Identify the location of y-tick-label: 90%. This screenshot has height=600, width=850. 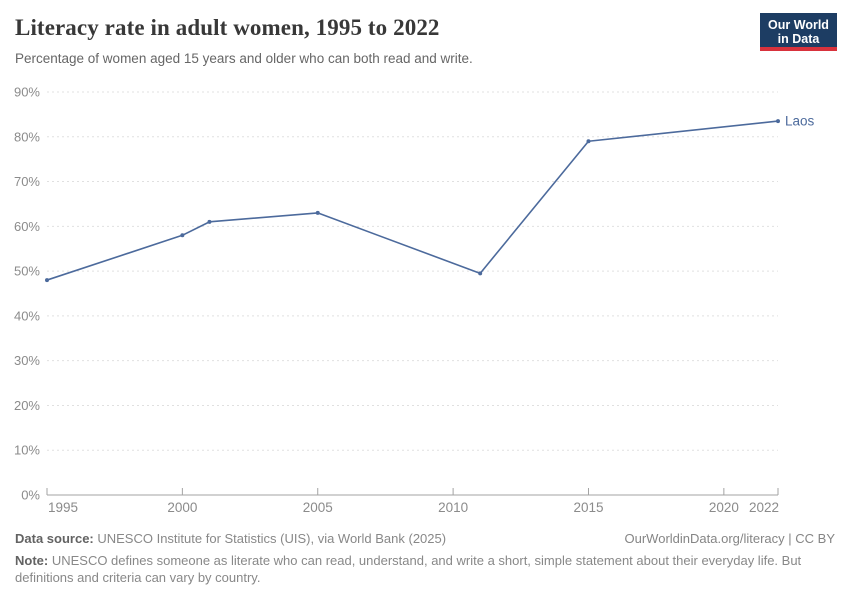
(27, 92).